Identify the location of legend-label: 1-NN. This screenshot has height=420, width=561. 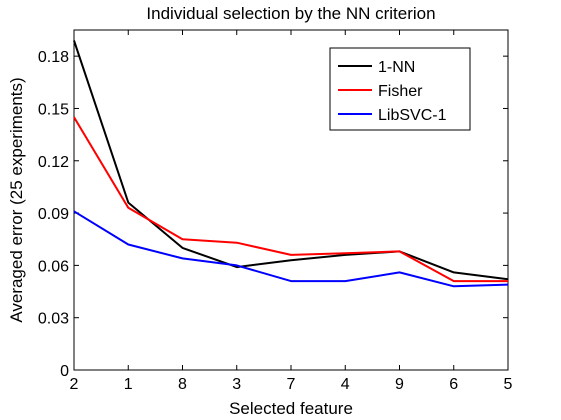
(396, 67).